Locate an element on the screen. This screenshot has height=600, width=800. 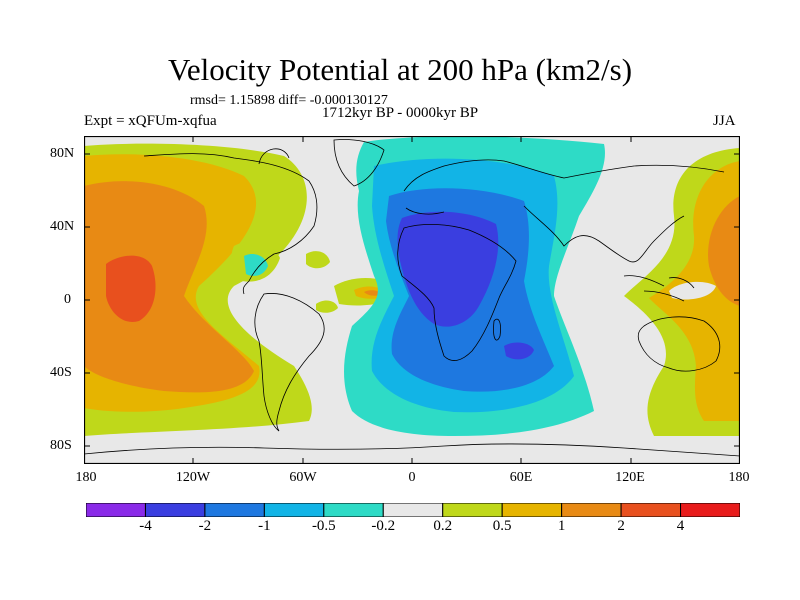
colorbar-label: 0.2 is located at coordinates (443, 526).